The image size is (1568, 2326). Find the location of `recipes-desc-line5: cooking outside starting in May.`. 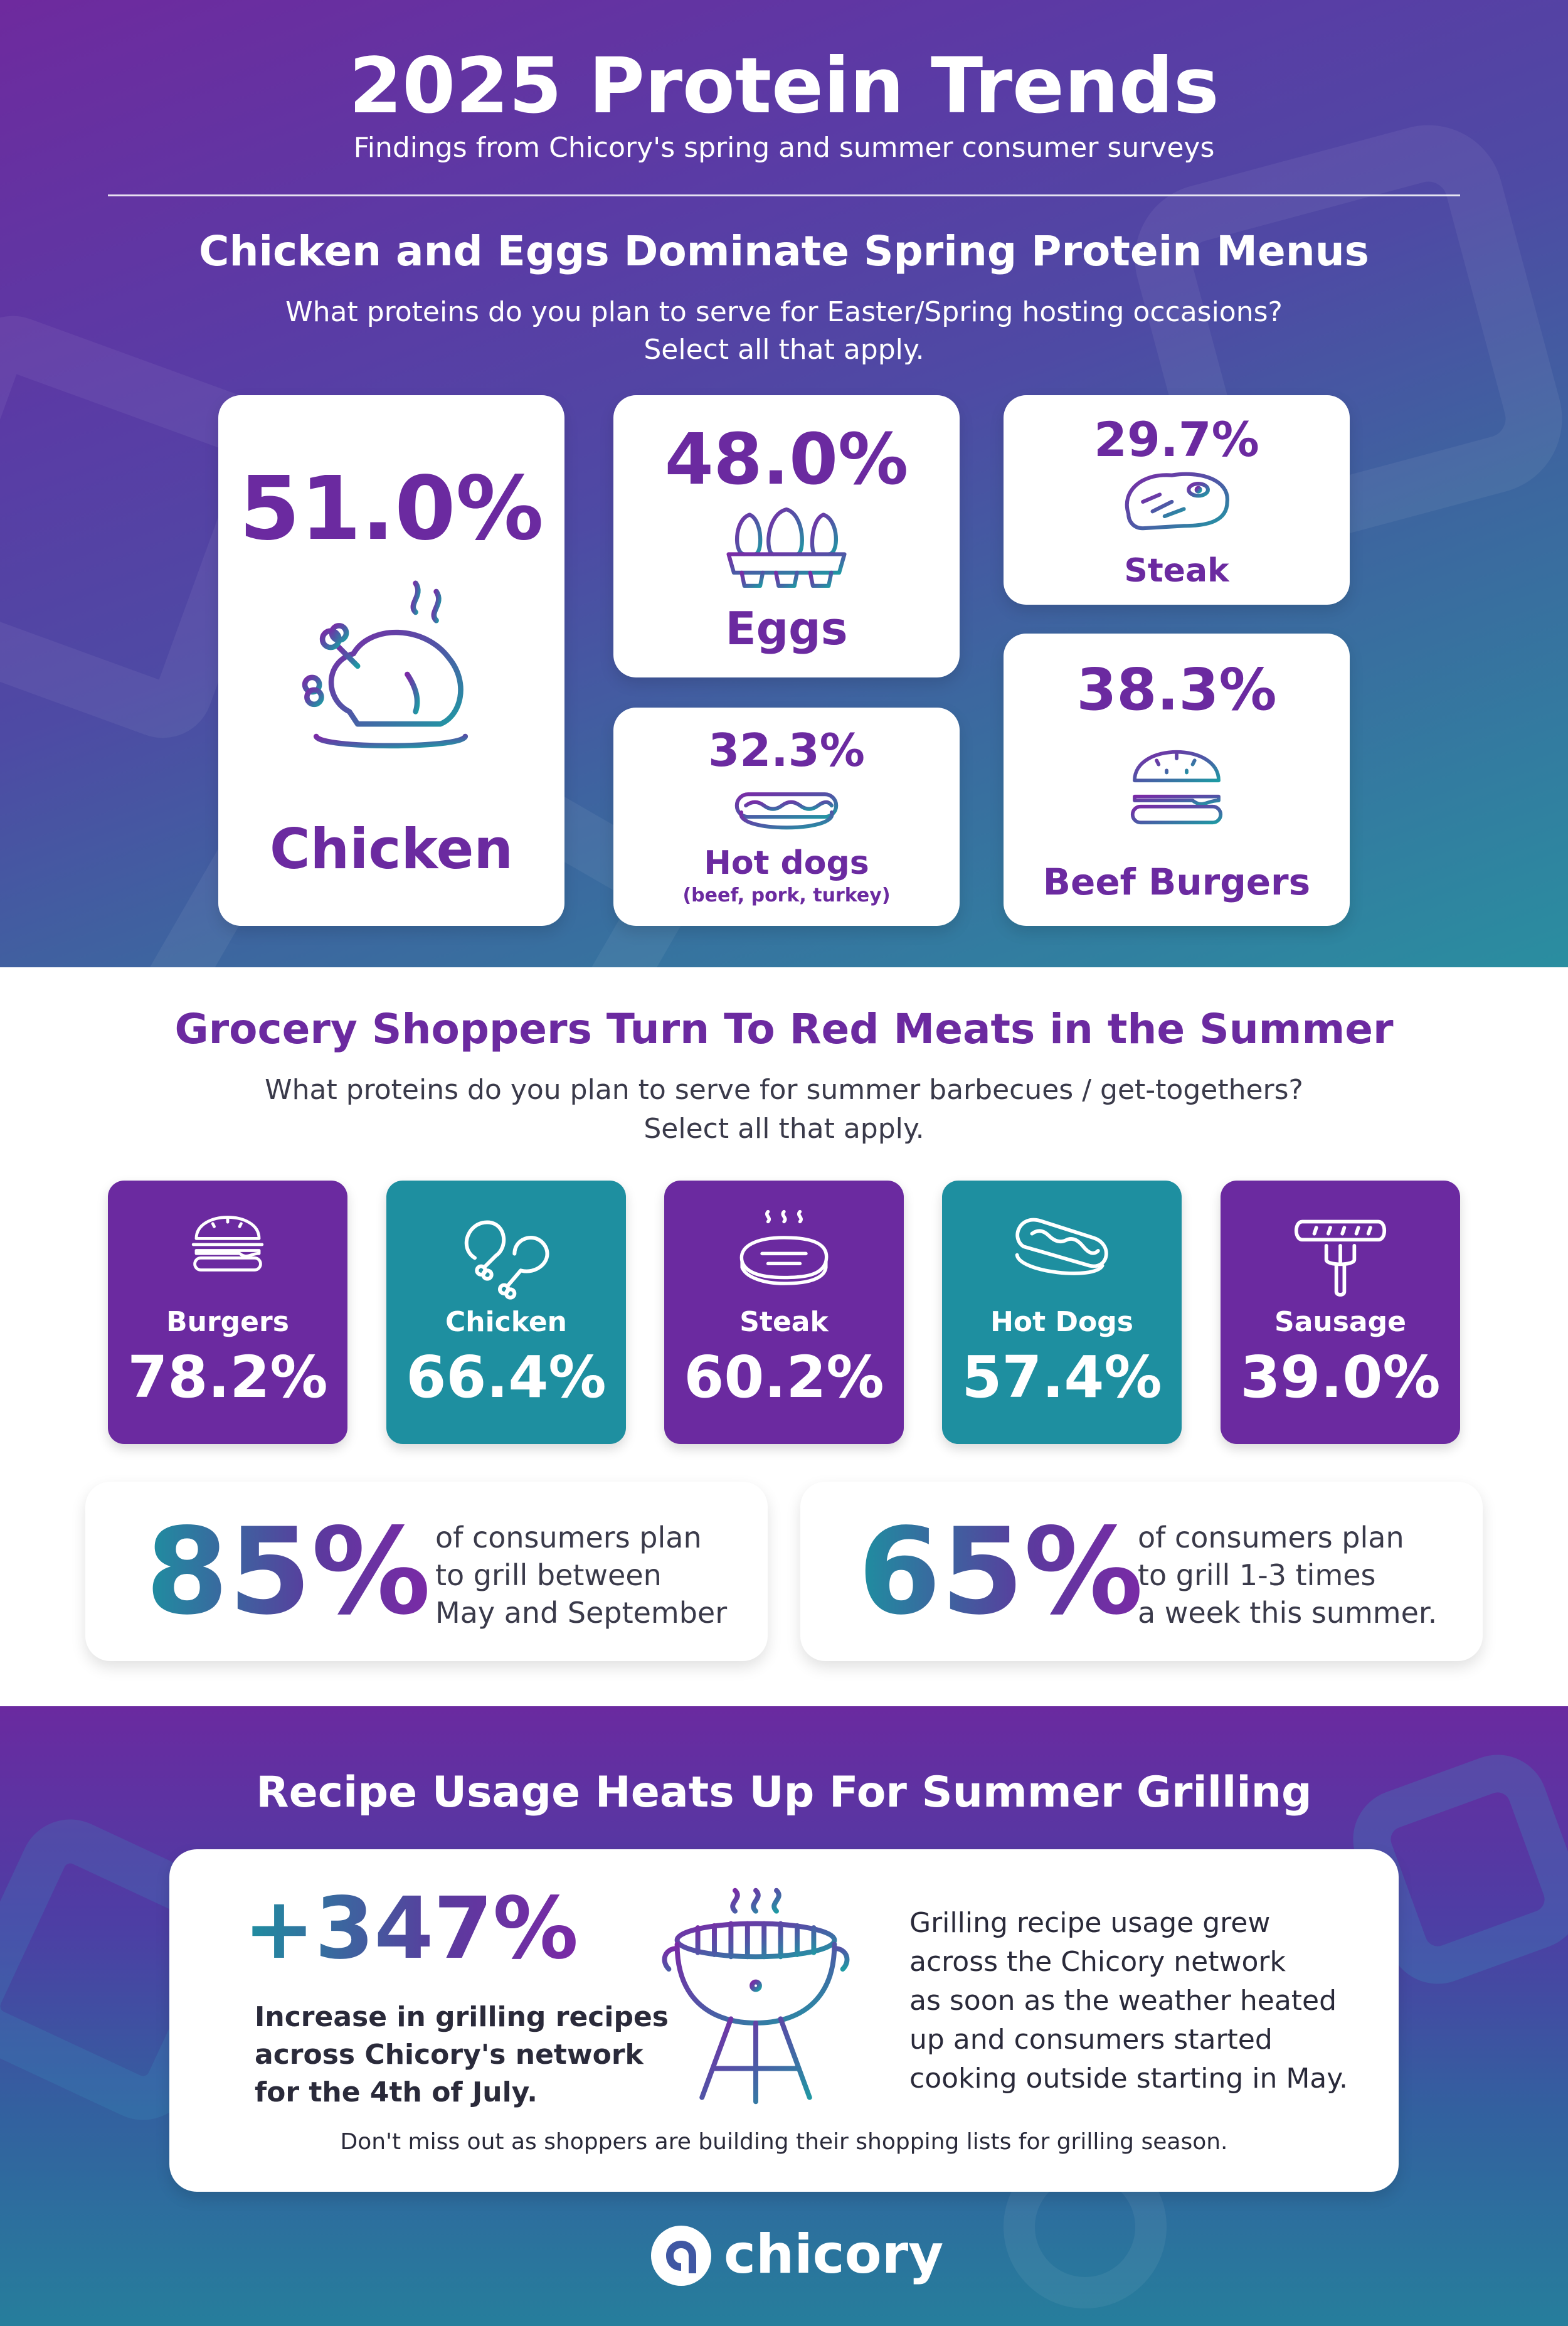

recipes-desc-line5: cooking outside starting in May. is located at coordinates (1128, 2079).